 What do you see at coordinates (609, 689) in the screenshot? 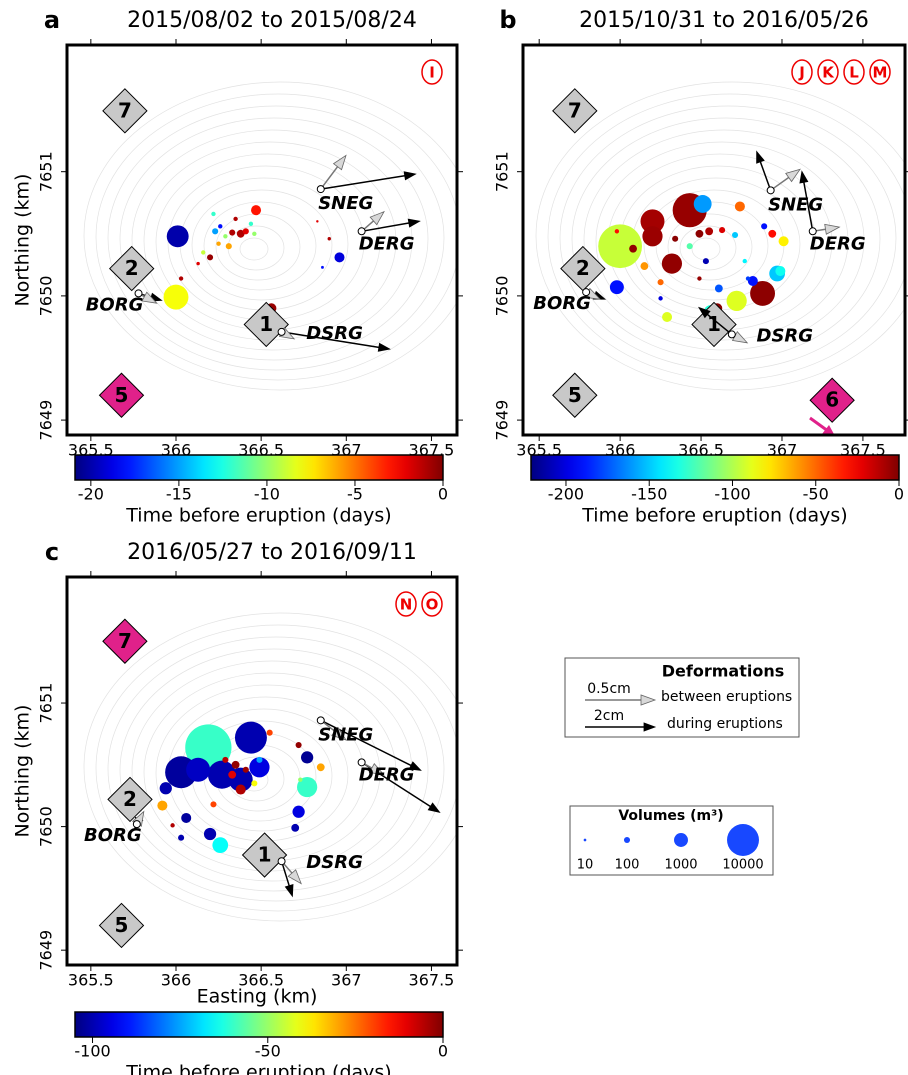
I see `deformation-scale-label: 0.5cm` at bounding box center [609, 689].